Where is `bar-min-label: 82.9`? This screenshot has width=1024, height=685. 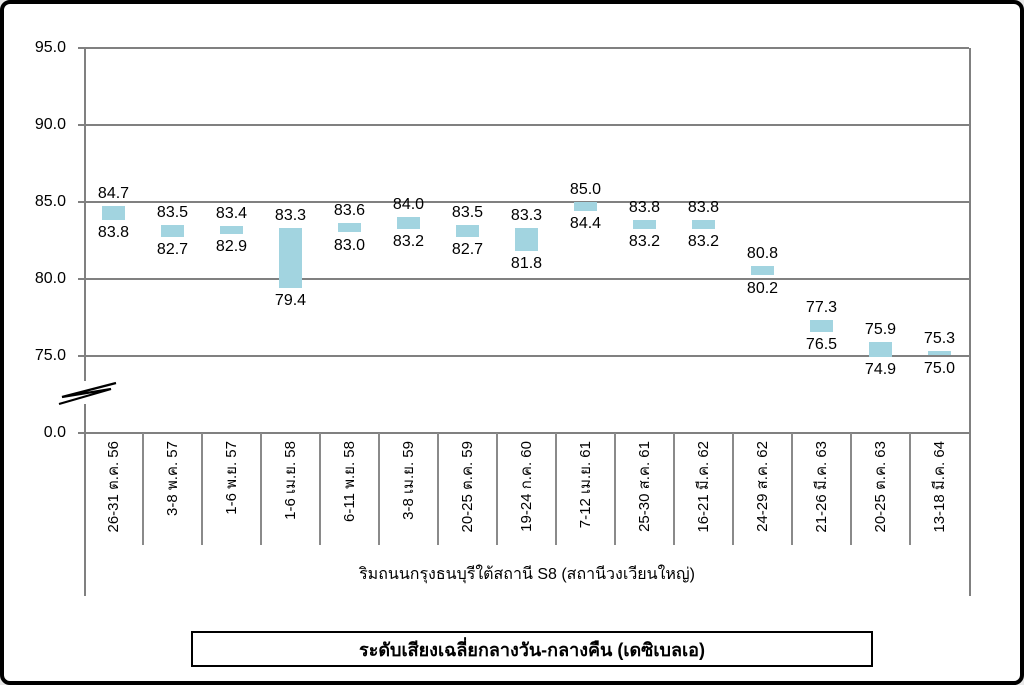 bar-min-label: 82.9 is located at coordinates (231, 246).